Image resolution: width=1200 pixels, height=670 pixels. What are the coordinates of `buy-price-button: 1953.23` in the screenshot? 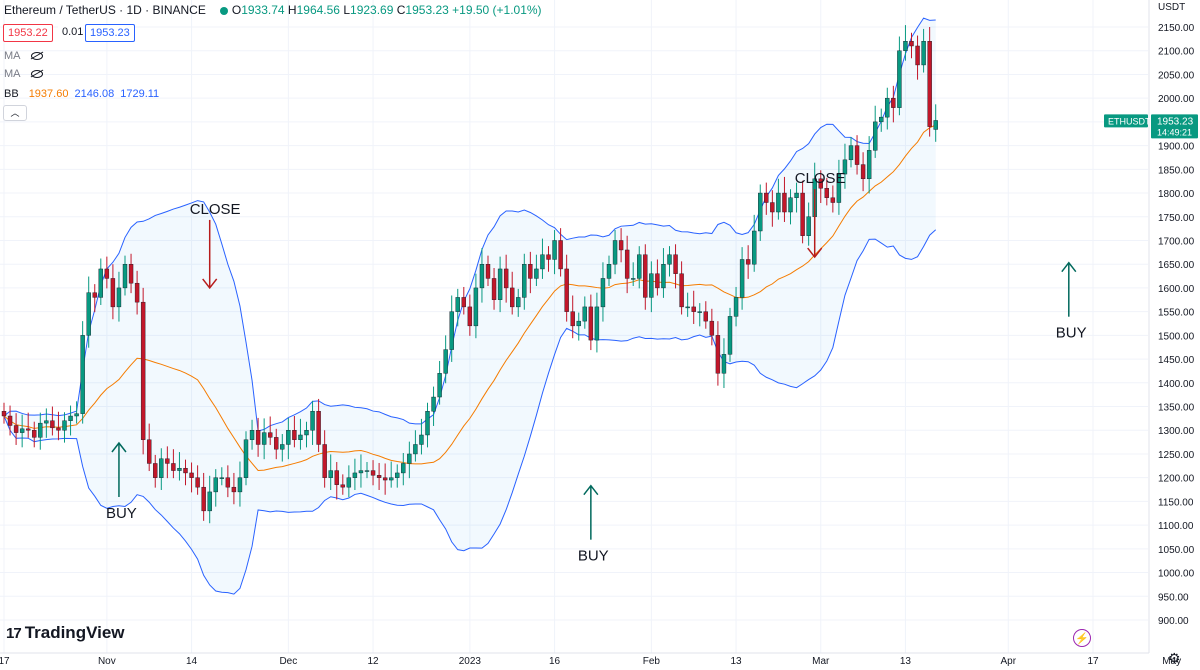 It's located at (110, 33).